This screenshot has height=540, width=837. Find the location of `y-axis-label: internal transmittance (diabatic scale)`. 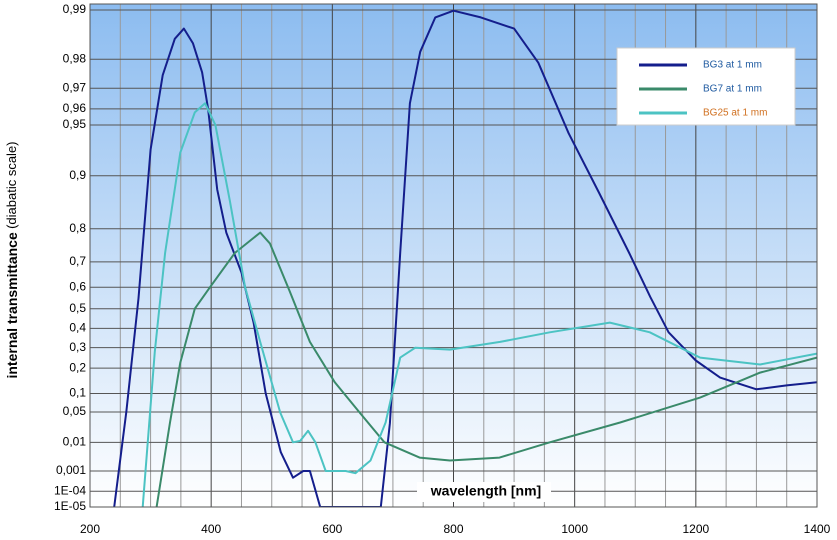

y-axis-label: internal transmittance (diabatic scale) is located at coordinates (12, 259).